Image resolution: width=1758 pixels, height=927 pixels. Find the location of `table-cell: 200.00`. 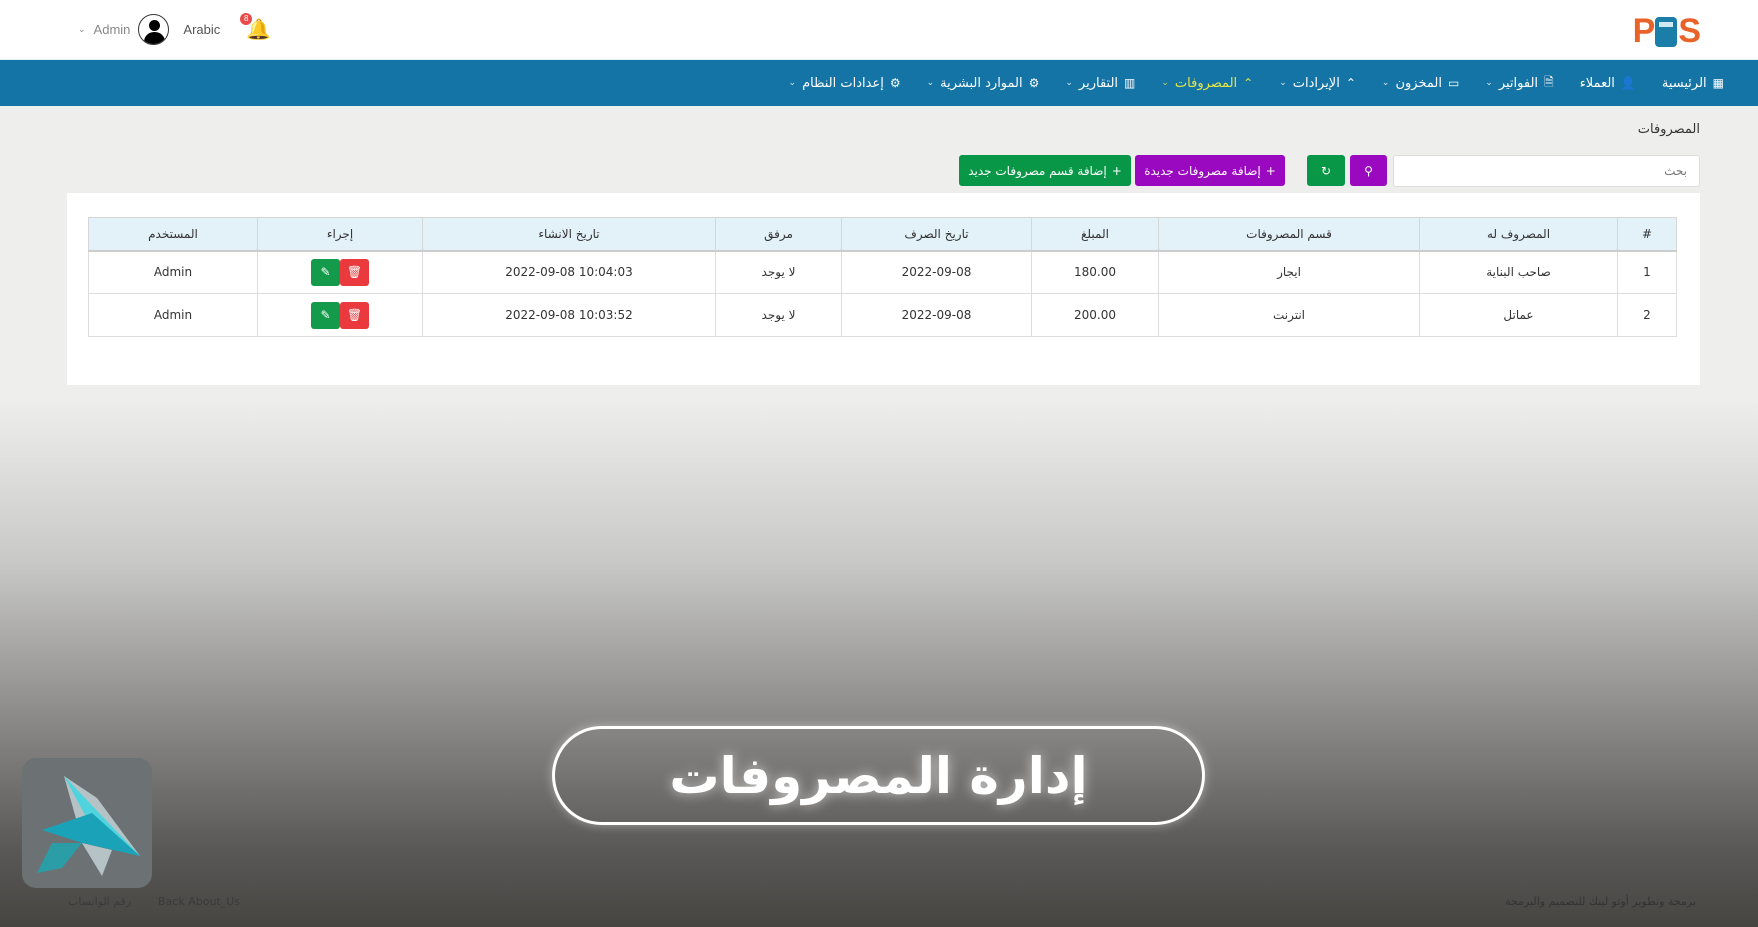

table-cell: 200.00 is located at coordinates (1095, 315).